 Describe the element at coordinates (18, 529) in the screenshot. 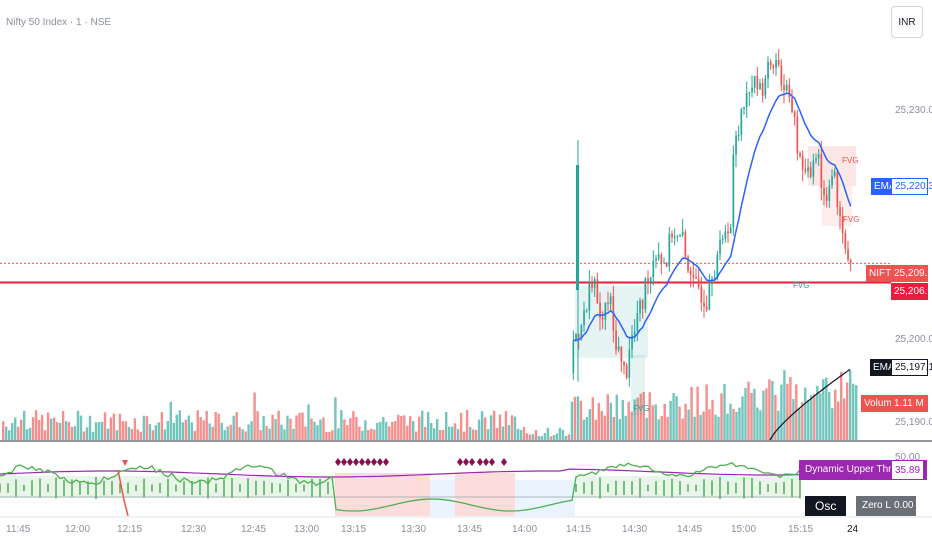

I see `time-tick-label: 11:45` at that location.